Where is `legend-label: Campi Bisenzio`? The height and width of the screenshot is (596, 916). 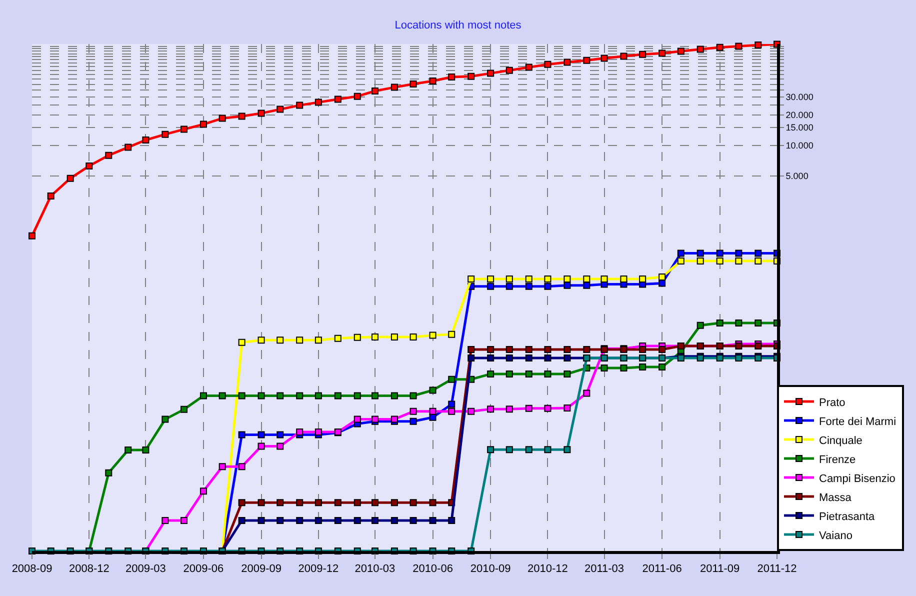 legend-label: Campi Bisenzio is located at coordinates (857, 478).